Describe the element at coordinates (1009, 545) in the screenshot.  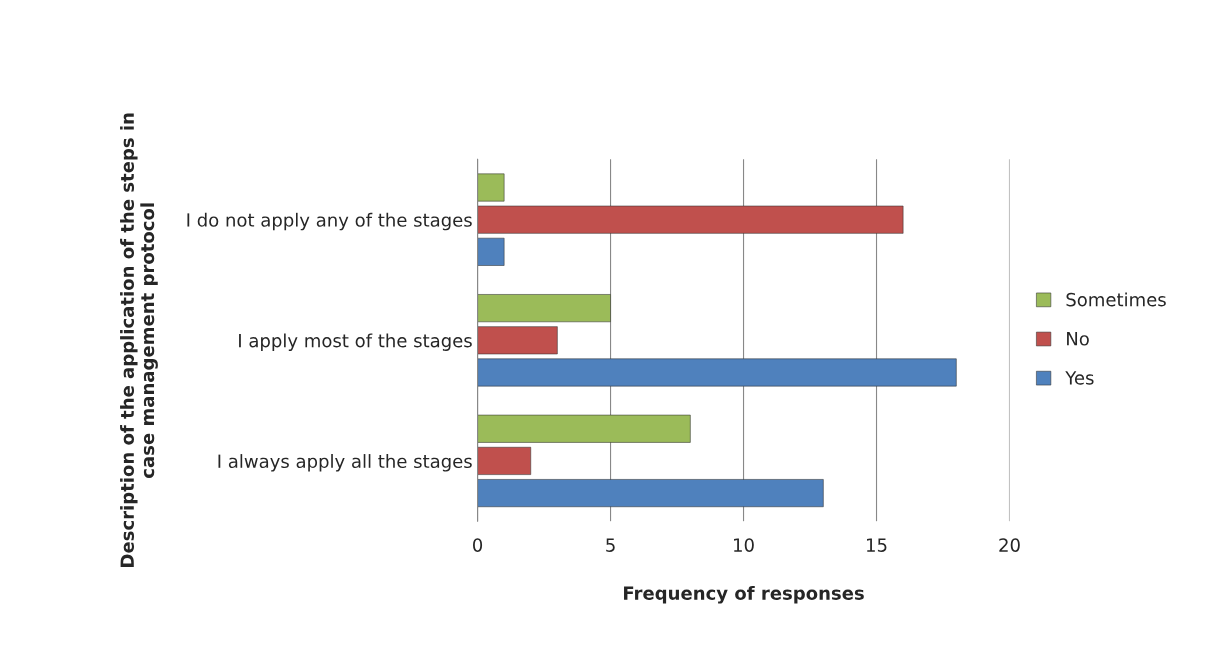
I see `x-tick-label: 20` at that location.